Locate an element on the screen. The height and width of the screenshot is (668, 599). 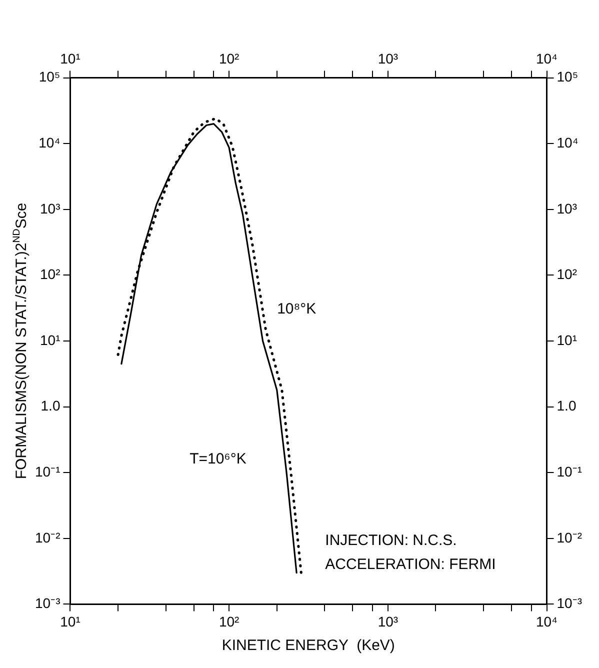
y-axis-title: FORMALISMS(NON STAT./STAT.)2NDSce is located at coordinates (20, 341).